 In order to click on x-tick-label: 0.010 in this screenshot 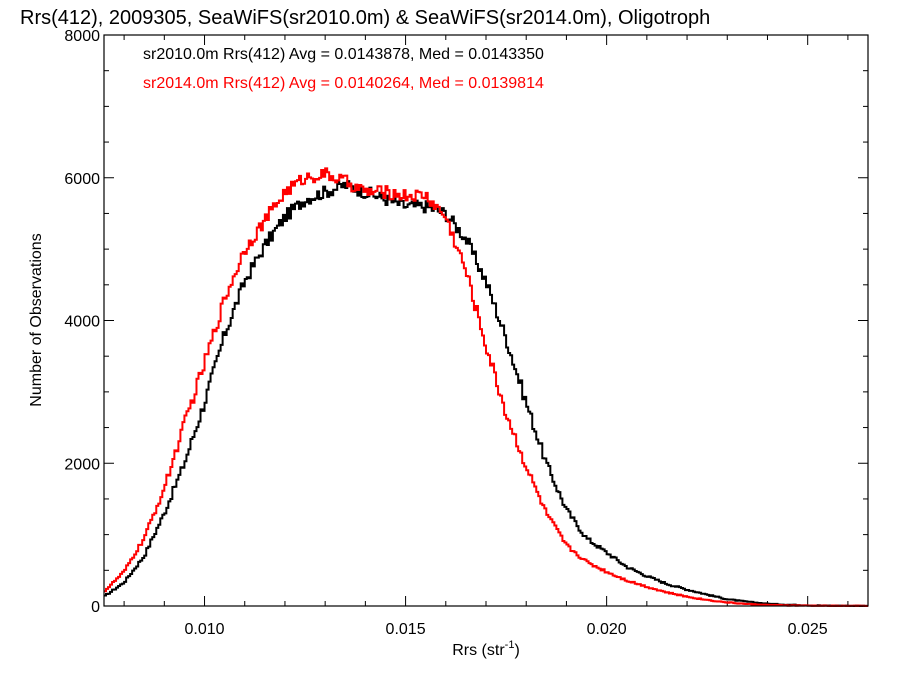, I will do `click(205, 629)`.